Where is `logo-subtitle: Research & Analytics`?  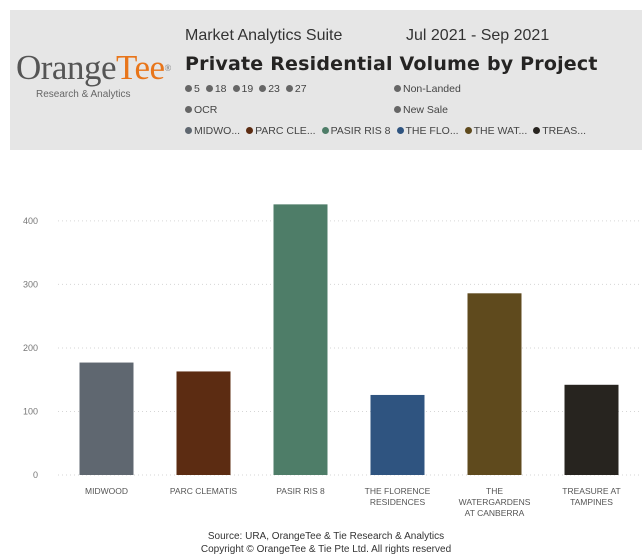
logo-subtitle: Research & Analytics is located at coordinates (83, 94).